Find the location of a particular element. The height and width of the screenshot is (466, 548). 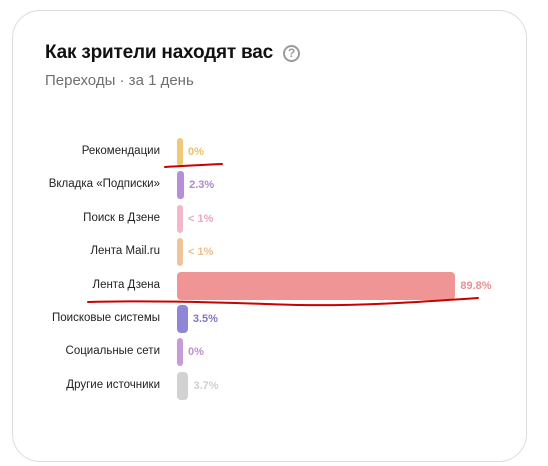

category-label: Поиск в Дзене is located at coordinates (121, 217).